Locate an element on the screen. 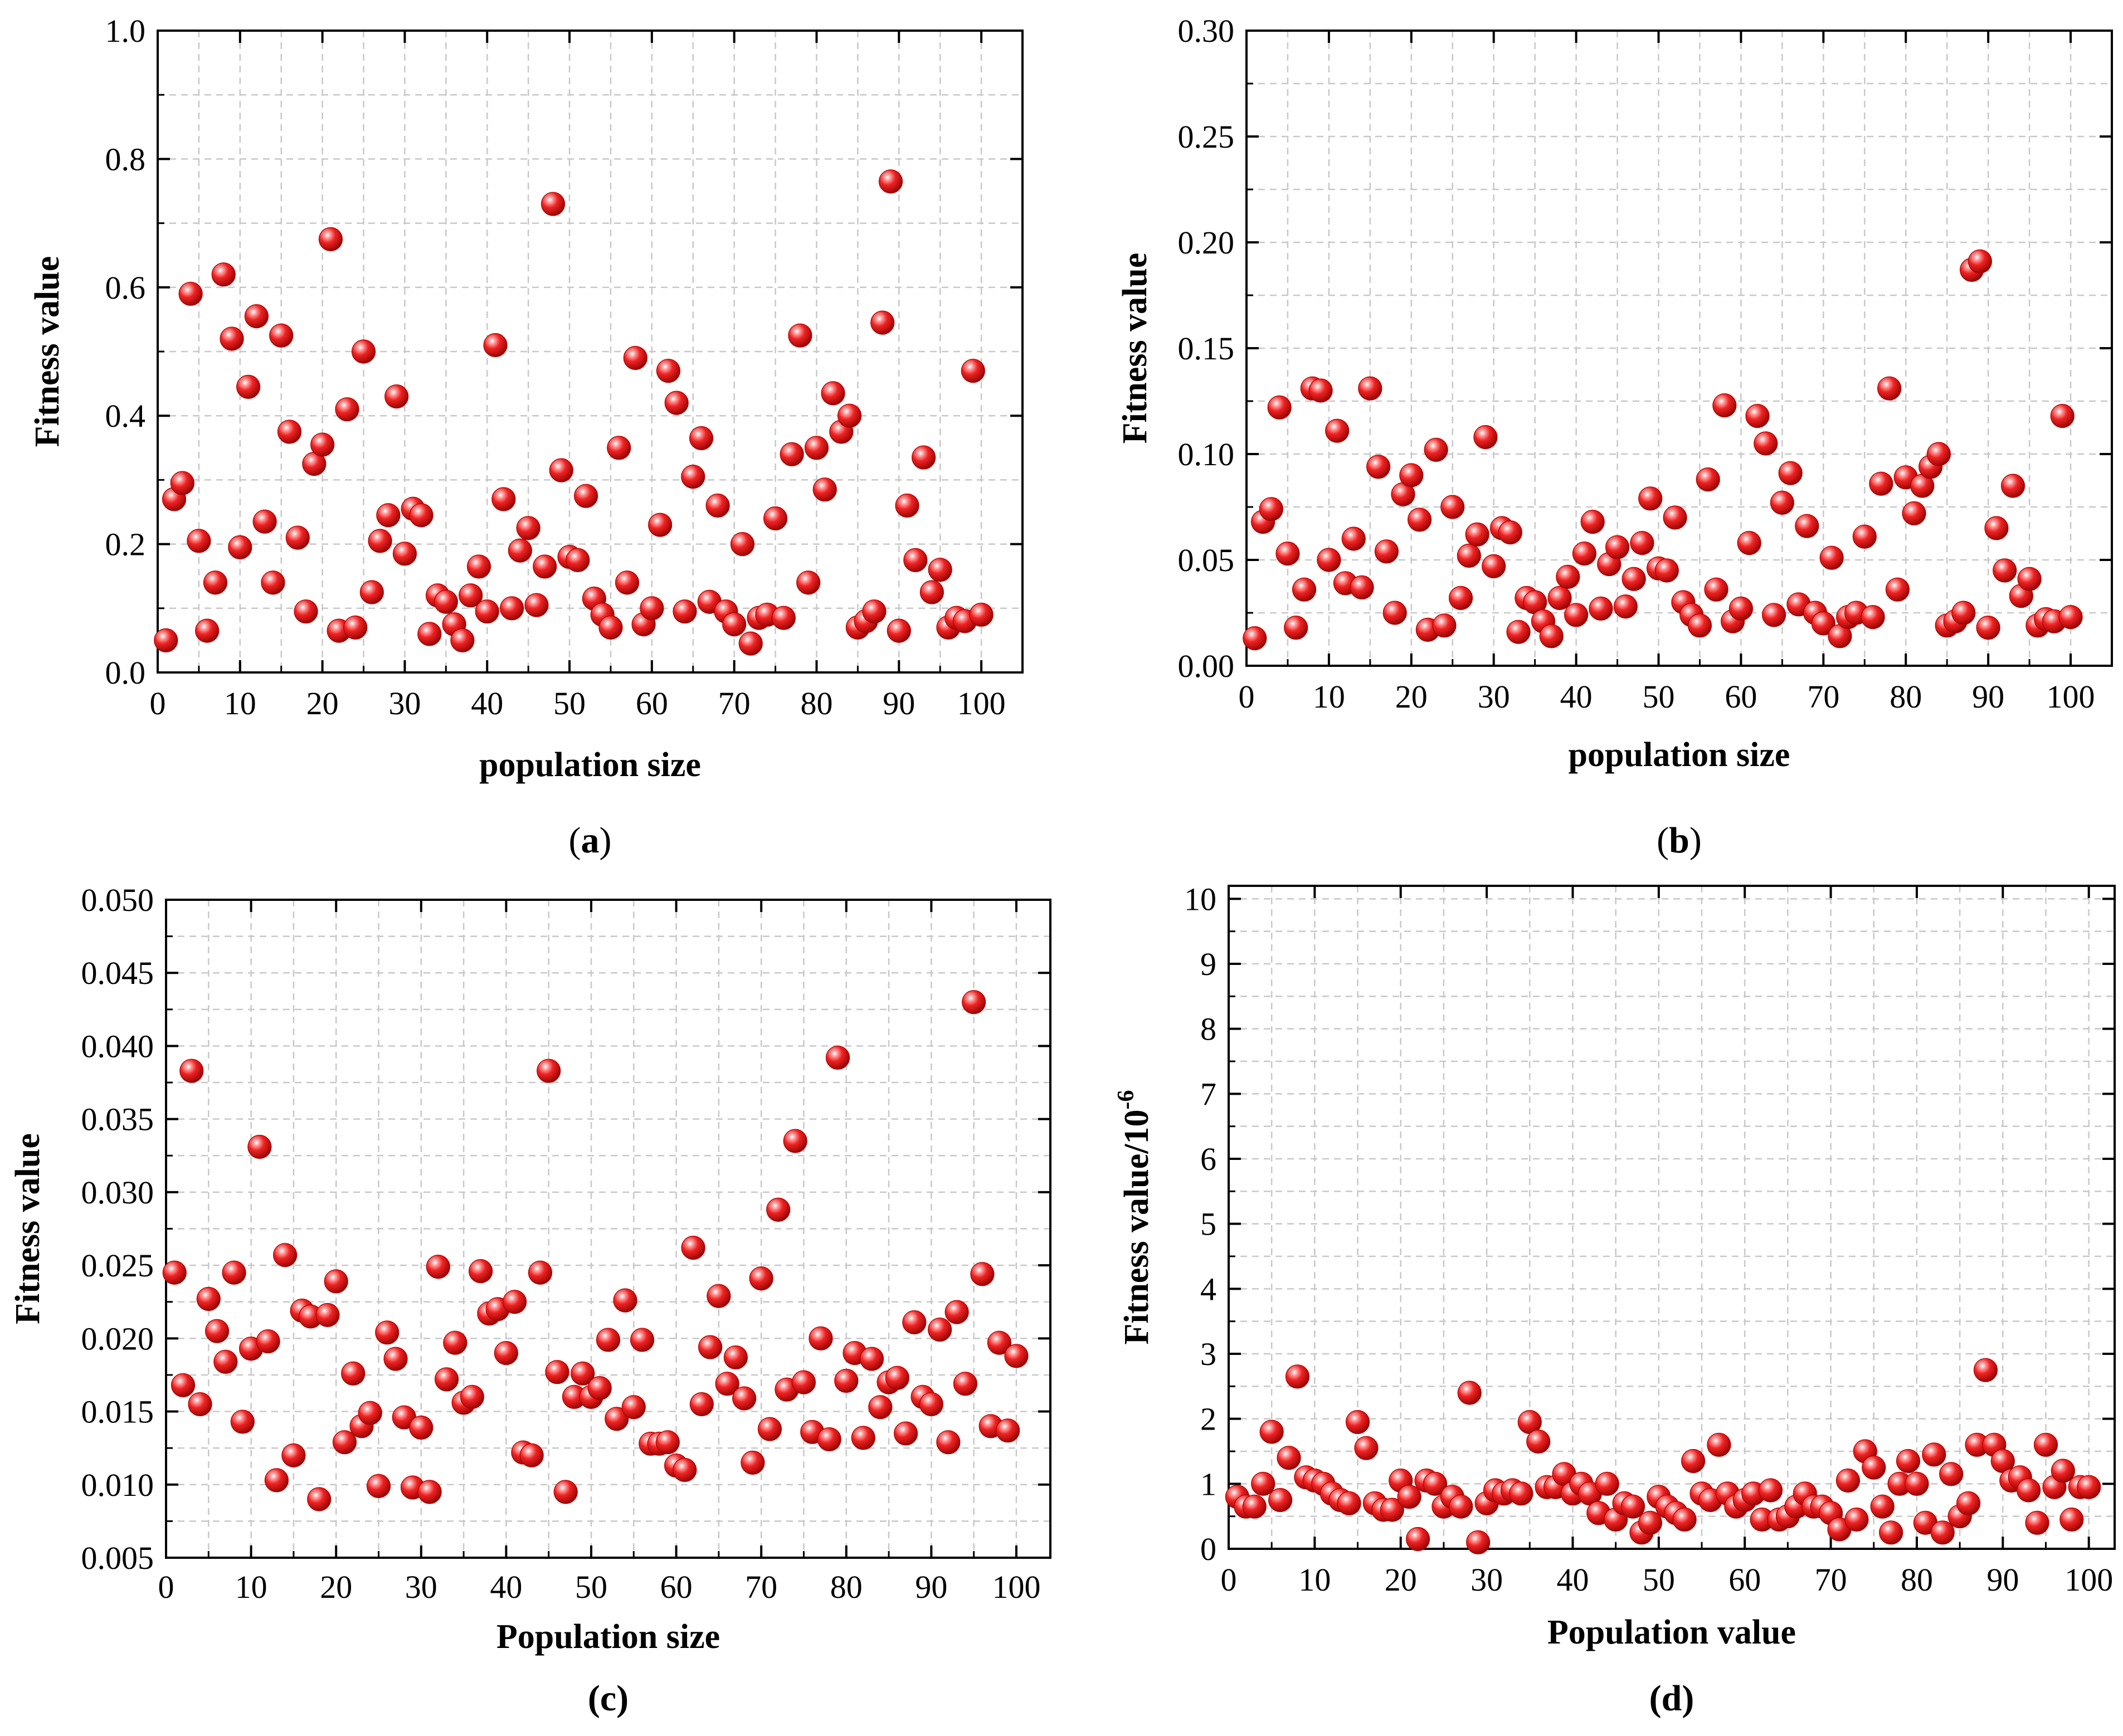  y-axis-title: Fitness value/10-6 is located at coordinates (1134, 1218).